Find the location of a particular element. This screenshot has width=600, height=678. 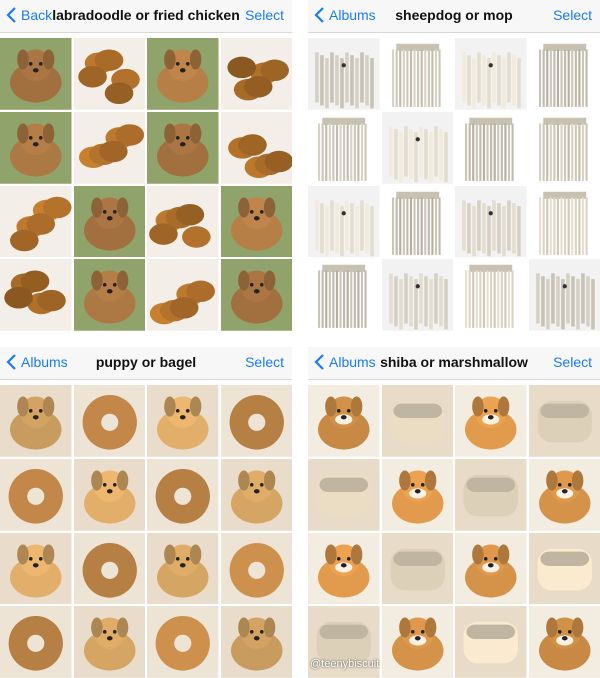

back-label: Albums is located at coordinates (352, 15).